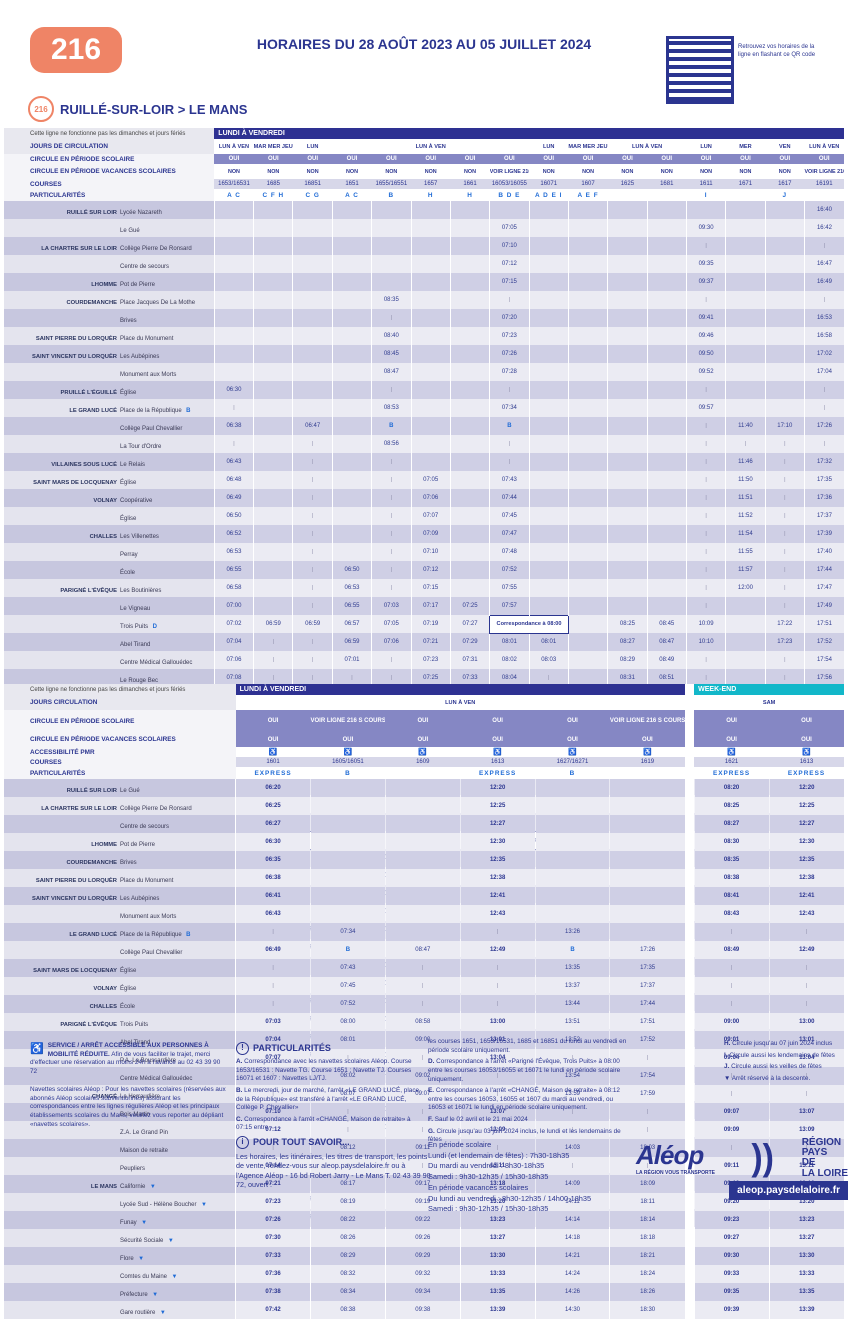 The width and height of the screenshot is (848, 1319). Describe the element at coordinates (273, 184) in the screenshot. I see `courses-cell: 1685` at that location.